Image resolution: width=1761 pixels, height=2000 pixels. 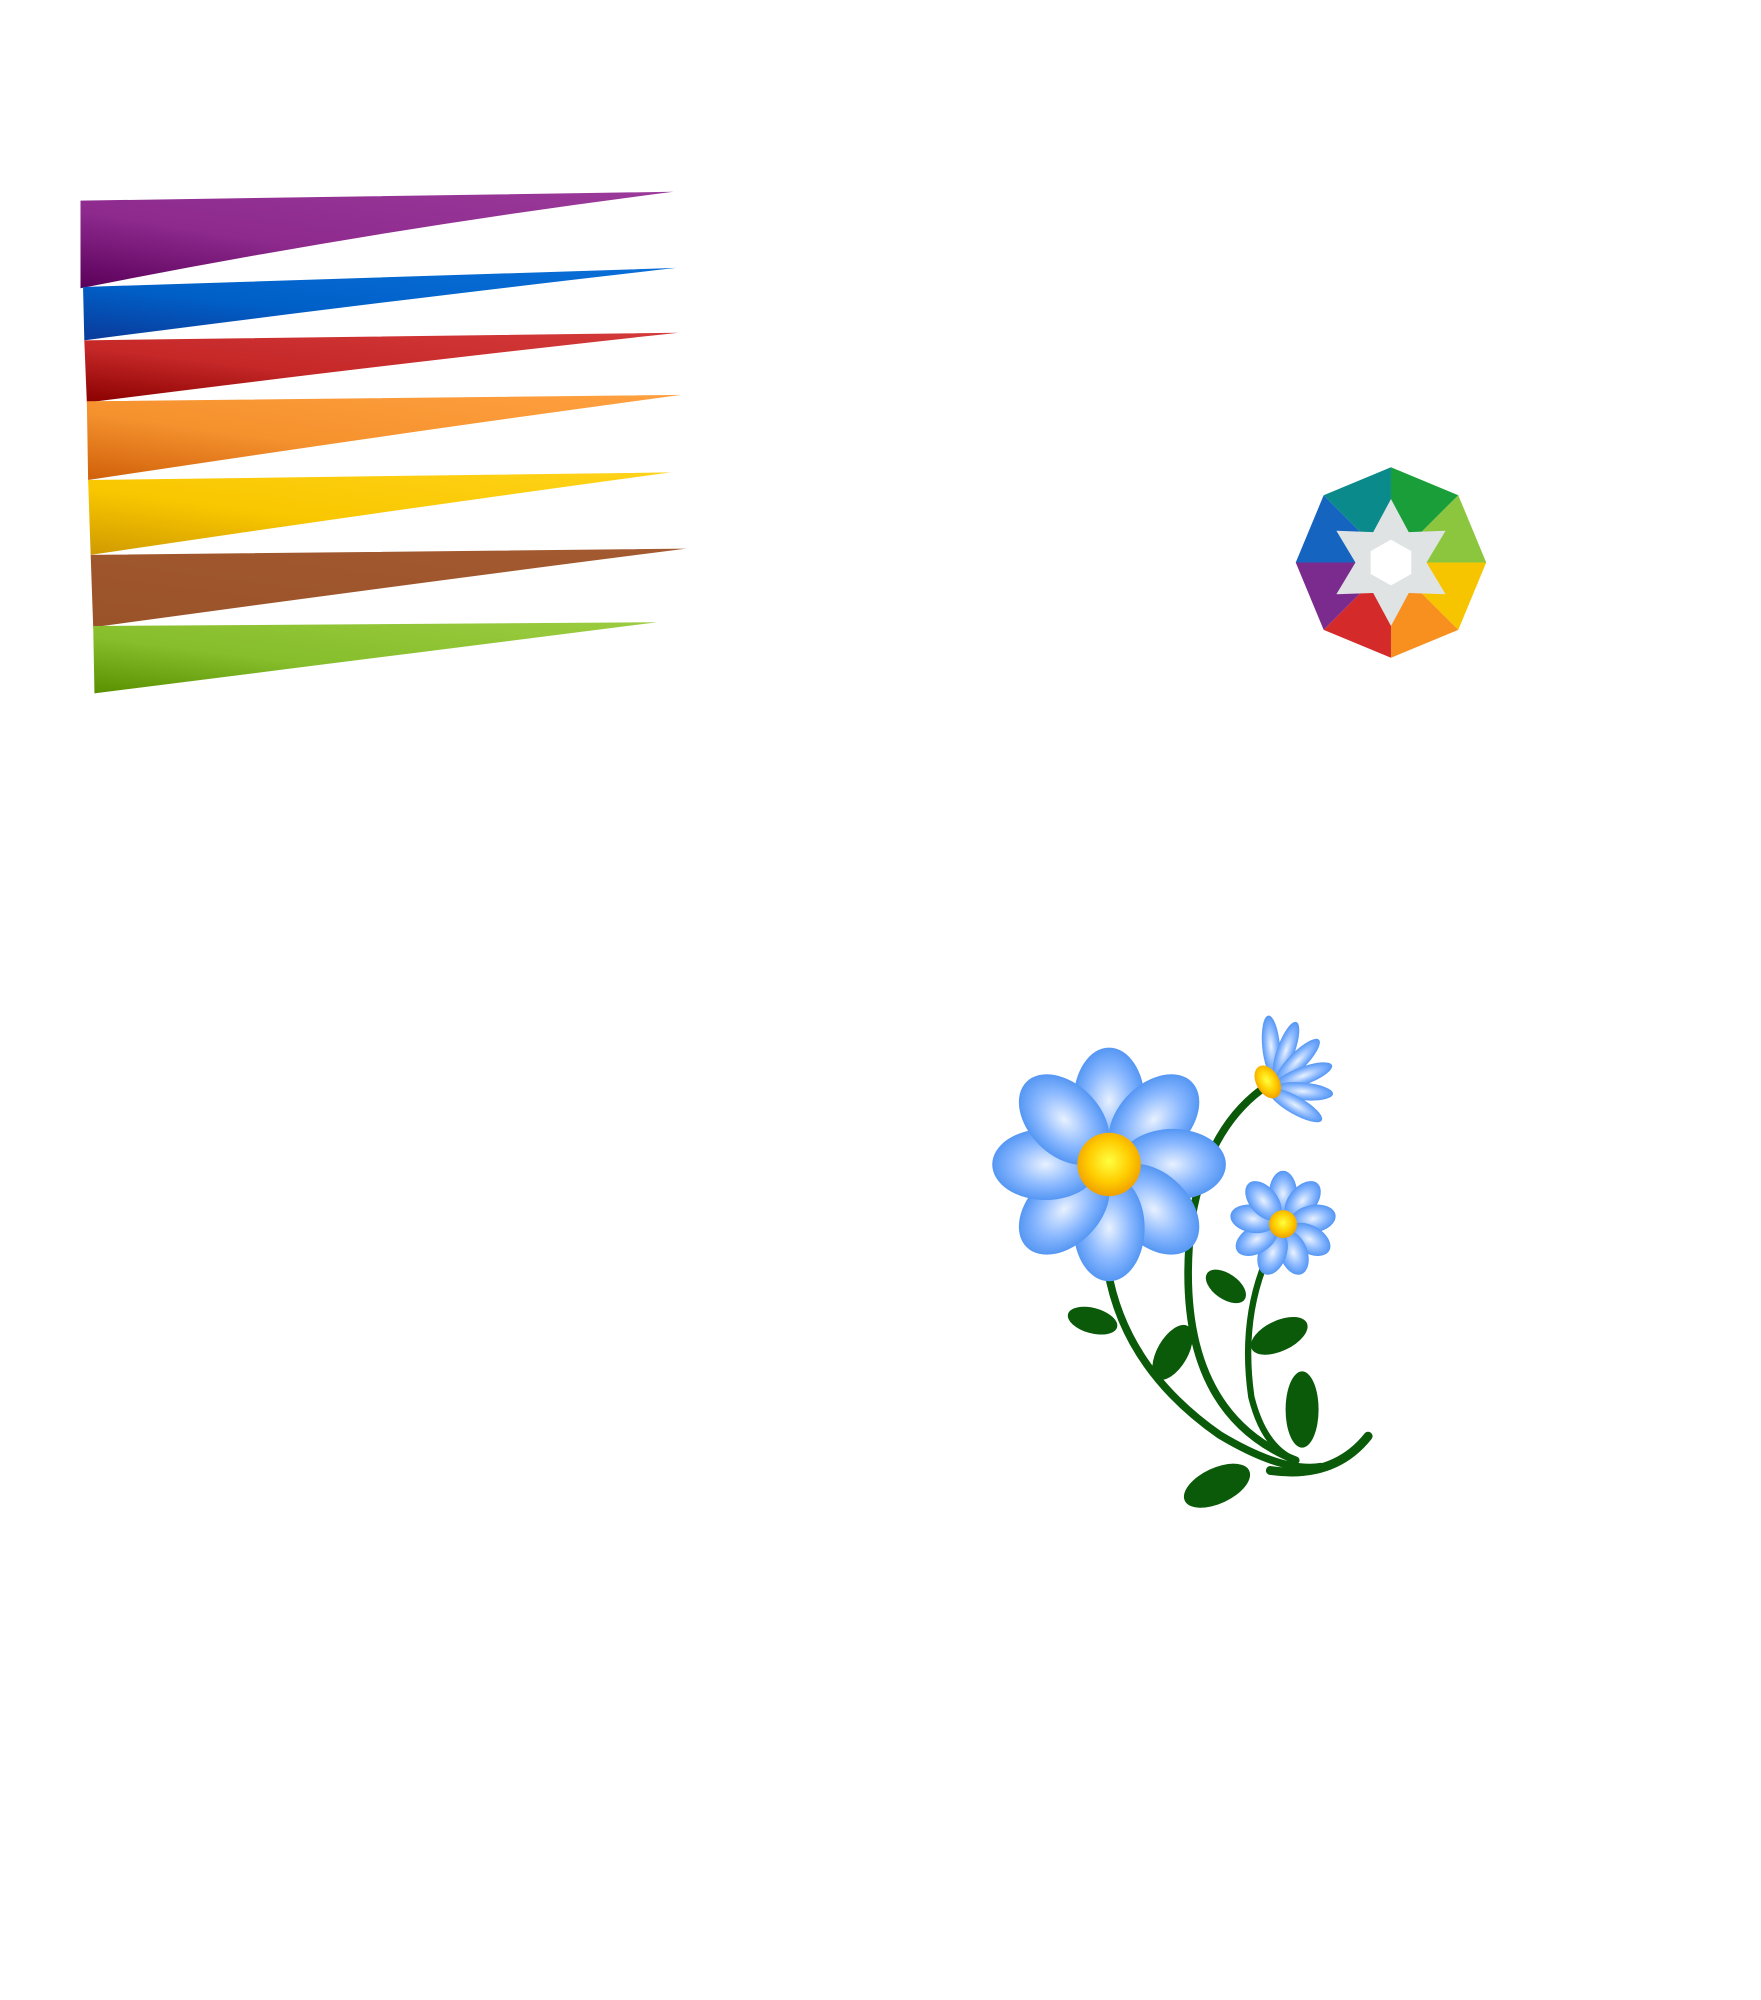 I want to click on flower-bud, so click(x=1294, y=1069).